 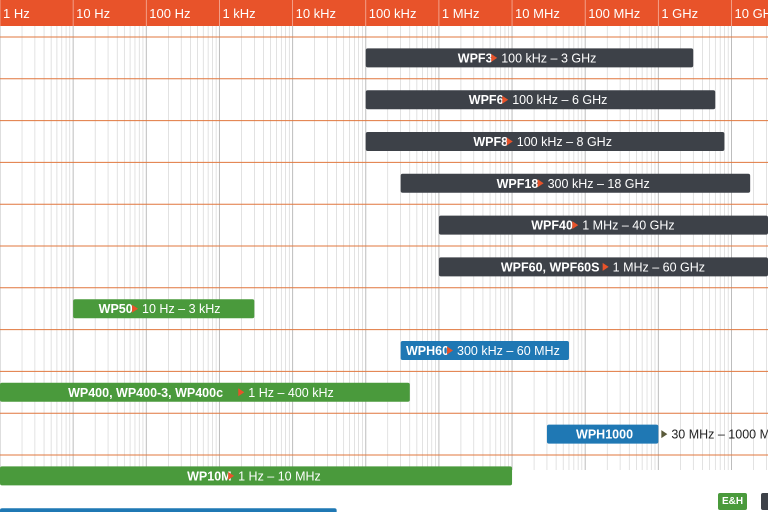 I want to click on legend-item-eh: E&H, so click(x=733, y=501).